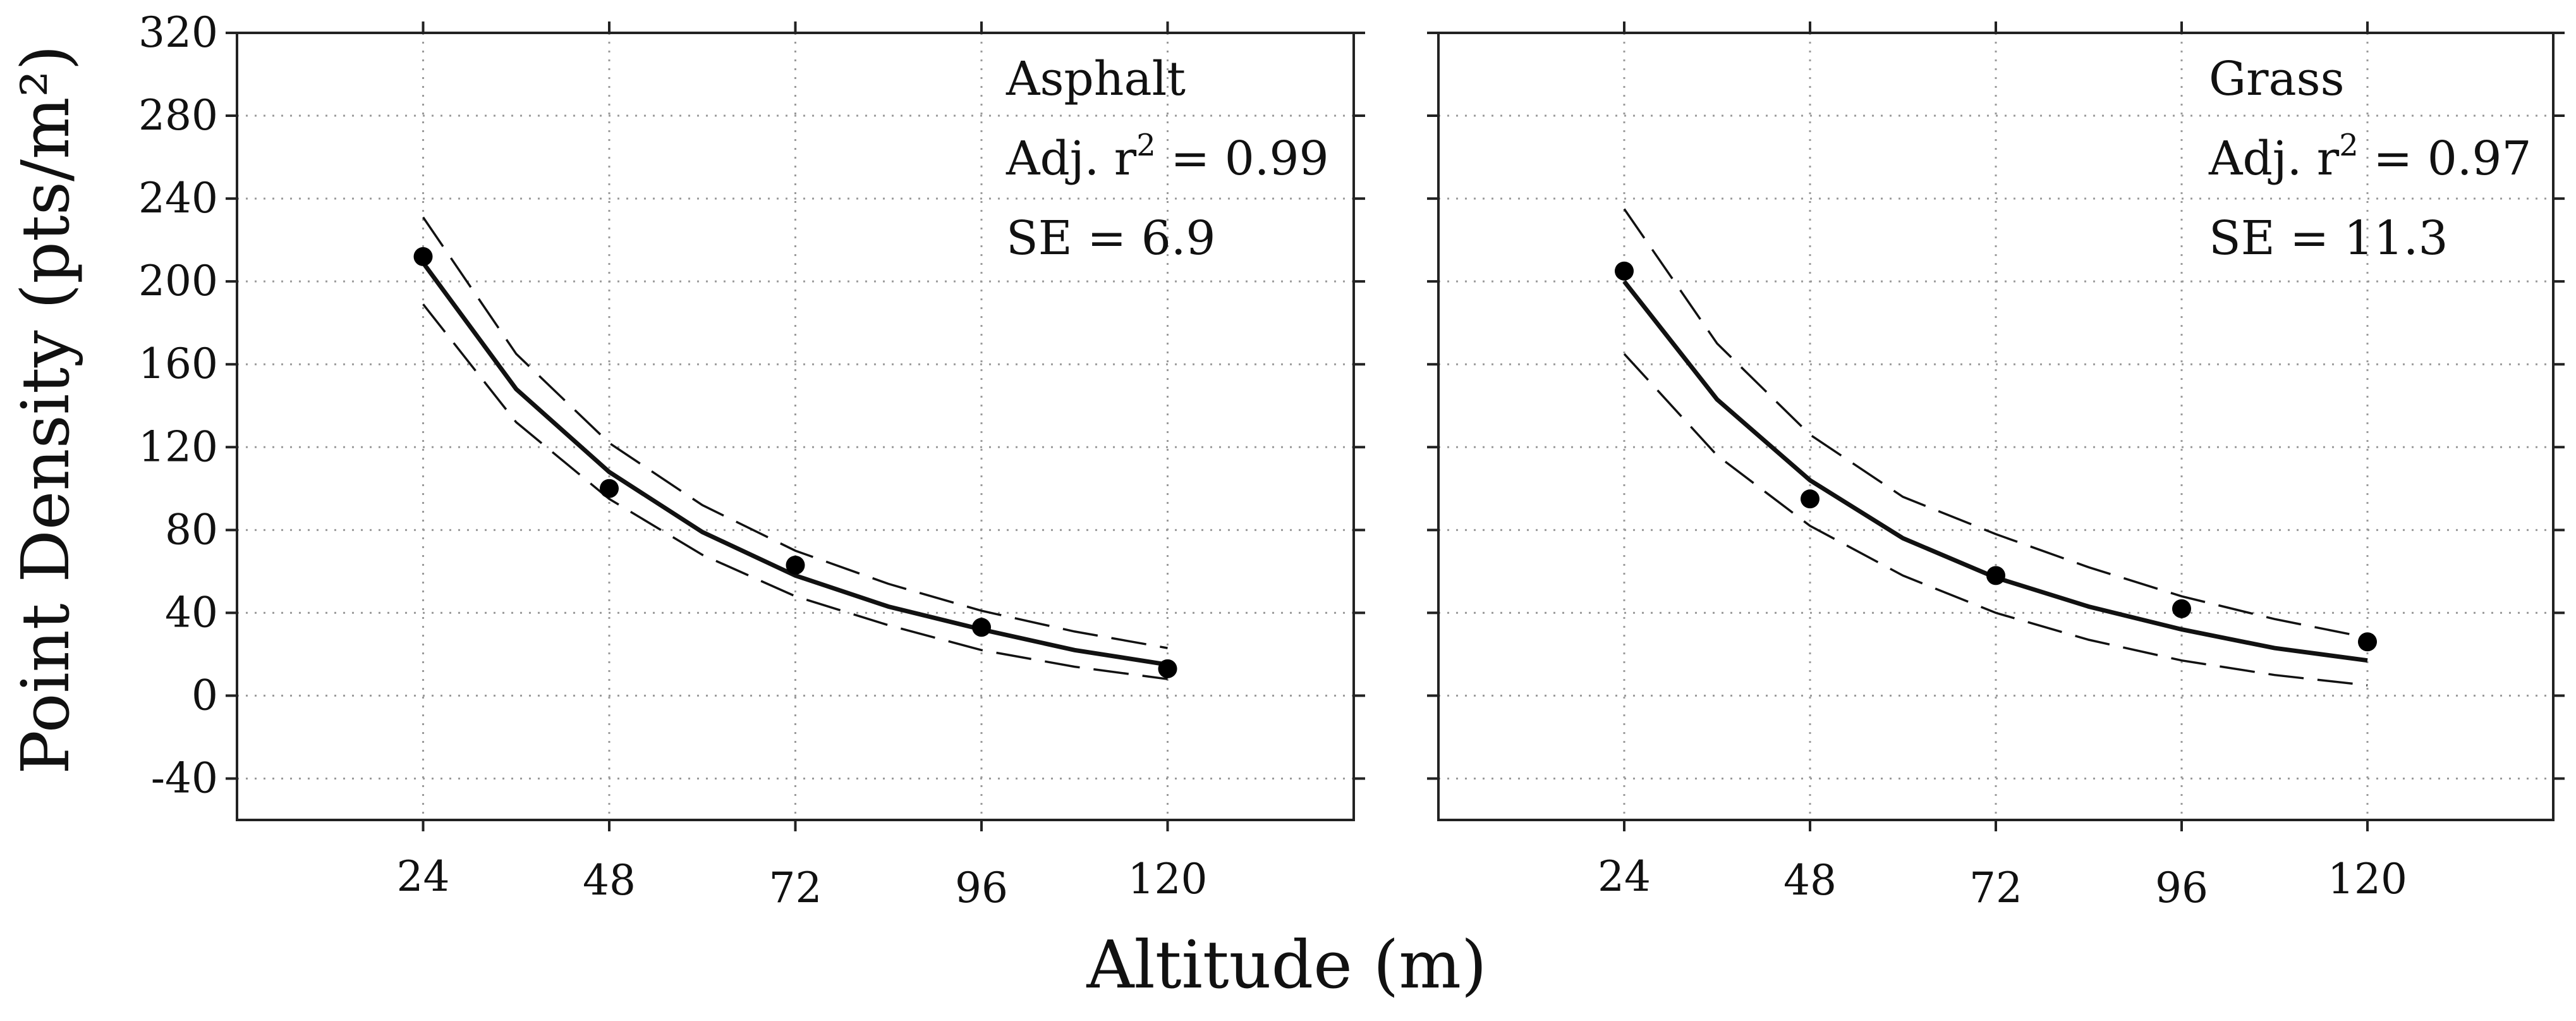 The image size is (2576, 1021). What do you see at coordinates (46, 409) in the screenshot?
I see `y-axis-title: Point Density (pts/m²)` at bounding box center [46, 409].